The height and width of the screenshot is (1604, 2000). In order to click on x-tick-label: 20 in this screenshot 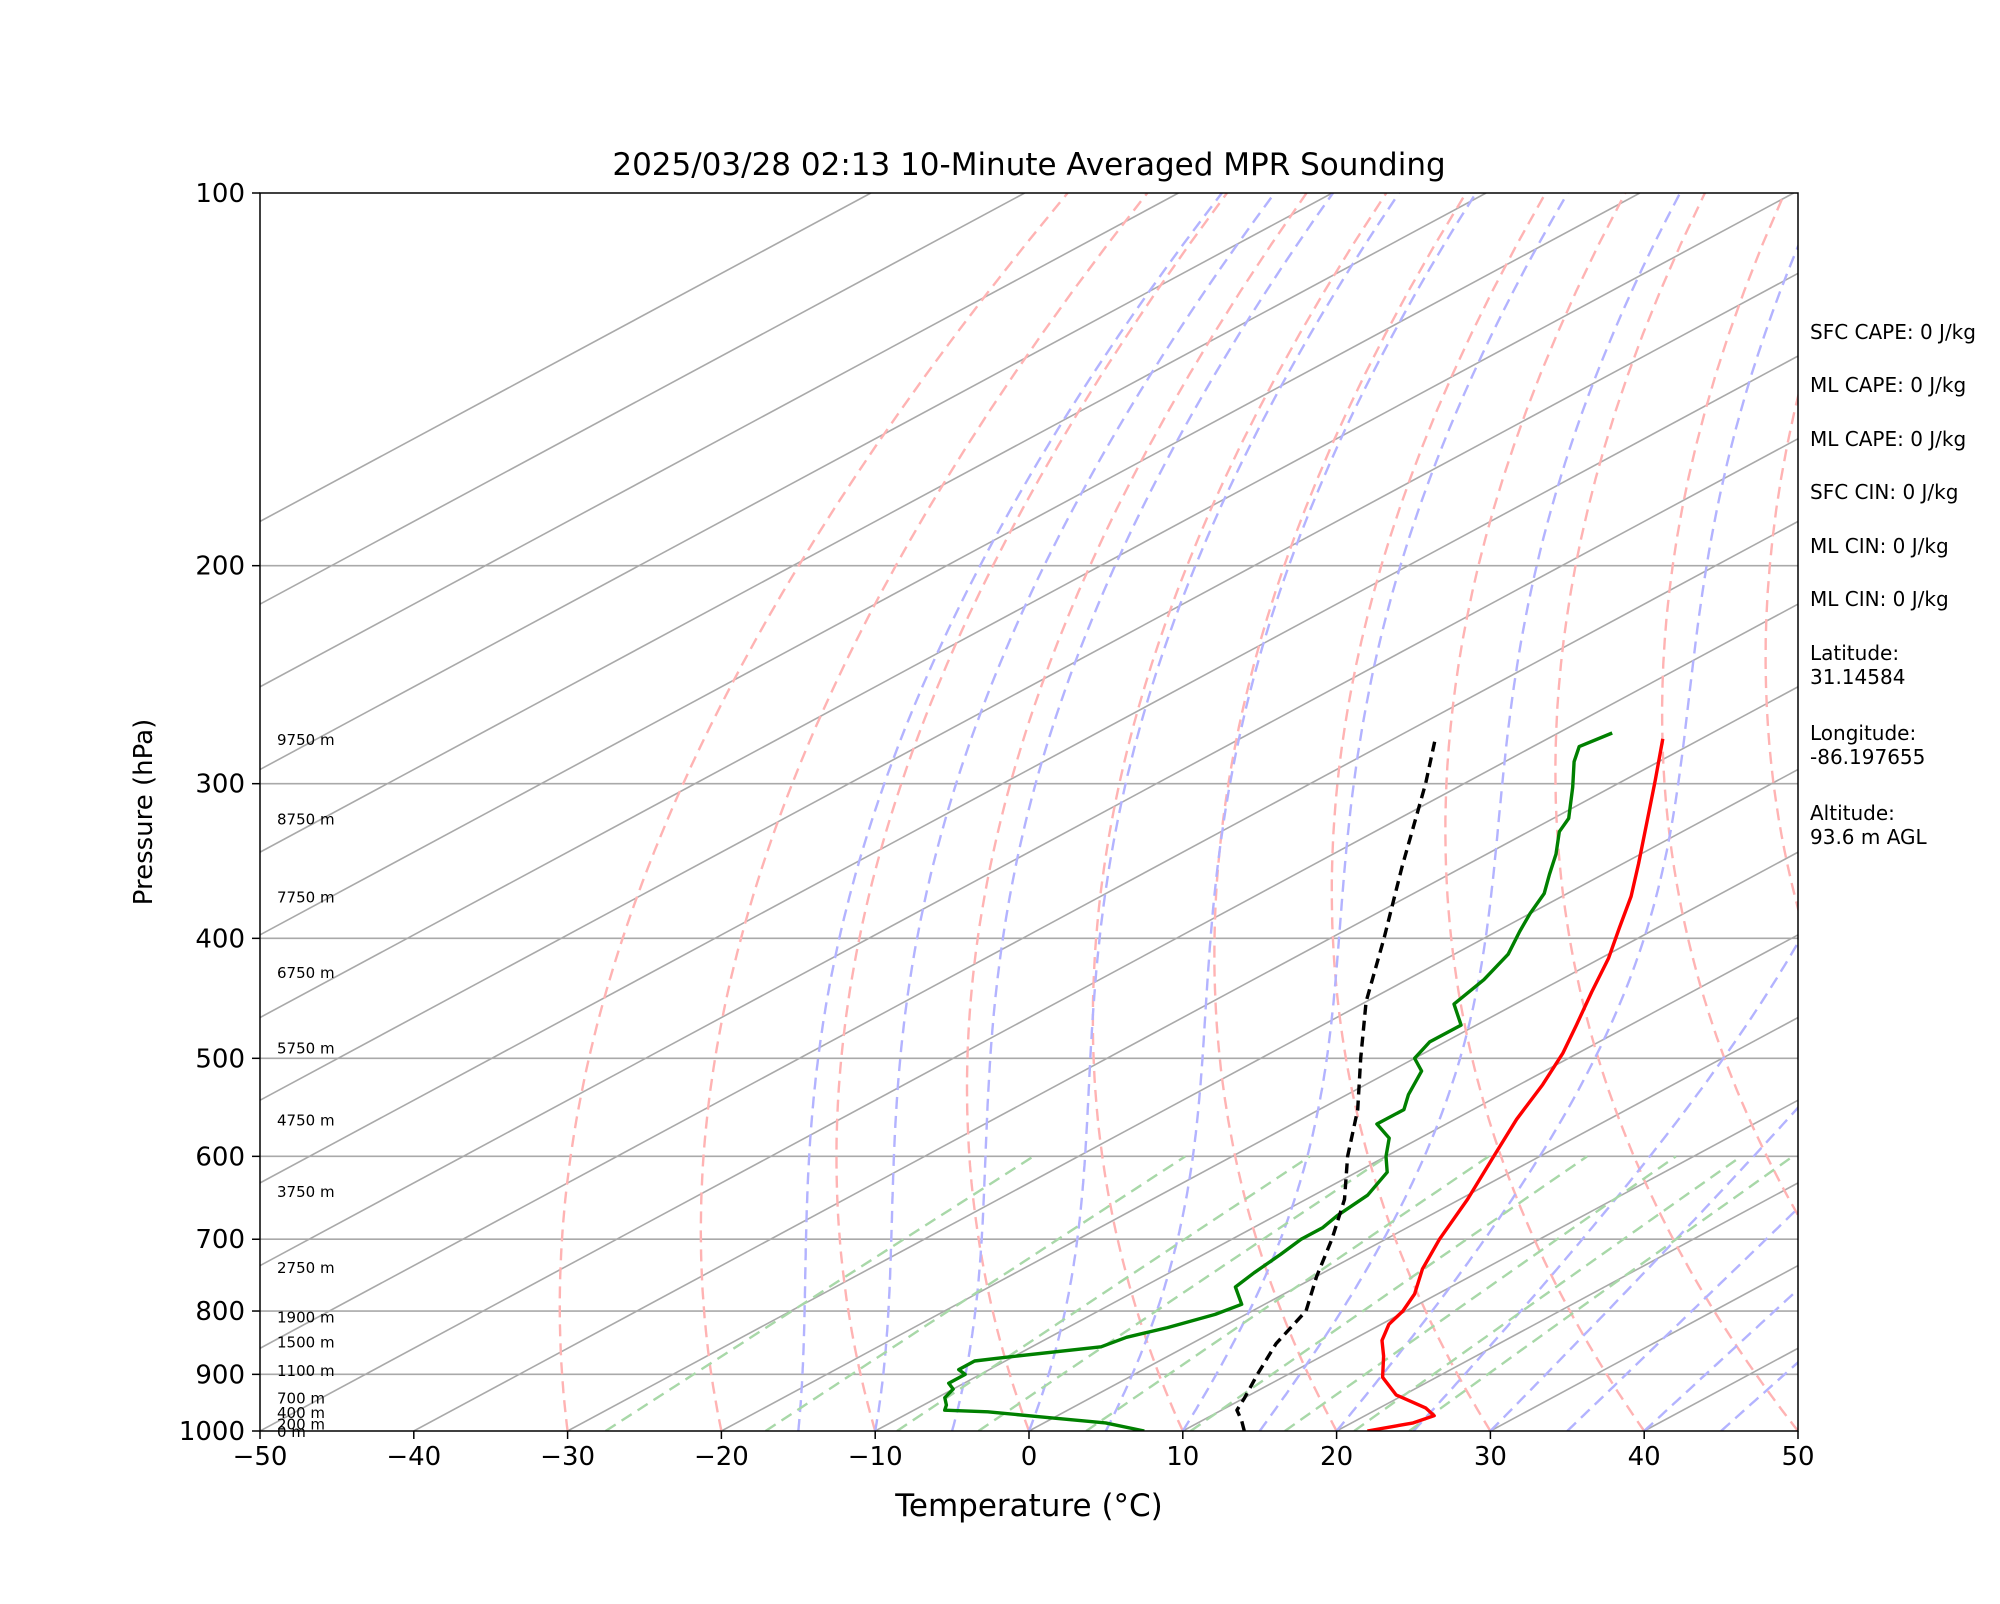, I will do `click(1336, 1457)`.